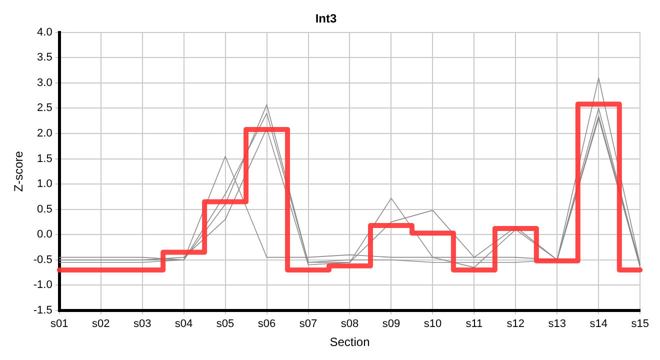  What do you see at coordinates (350, 342) in the screenshot?
I see `x-axis-title: Section` at bounding box center [350, 342].